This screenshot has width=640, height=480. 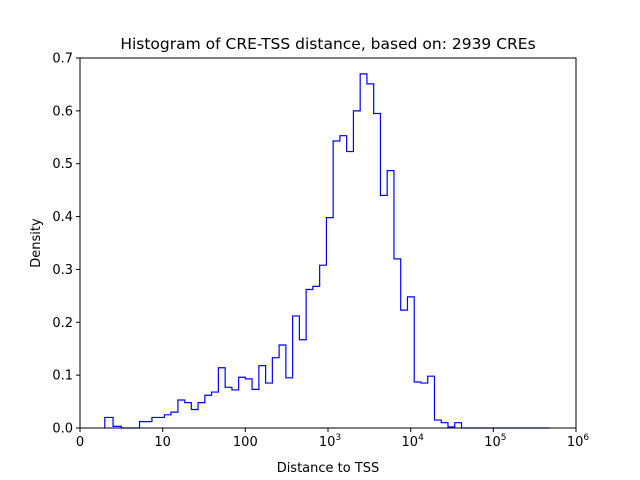 I want to click on x-tick-label: 100, so click(x=245, y=442).